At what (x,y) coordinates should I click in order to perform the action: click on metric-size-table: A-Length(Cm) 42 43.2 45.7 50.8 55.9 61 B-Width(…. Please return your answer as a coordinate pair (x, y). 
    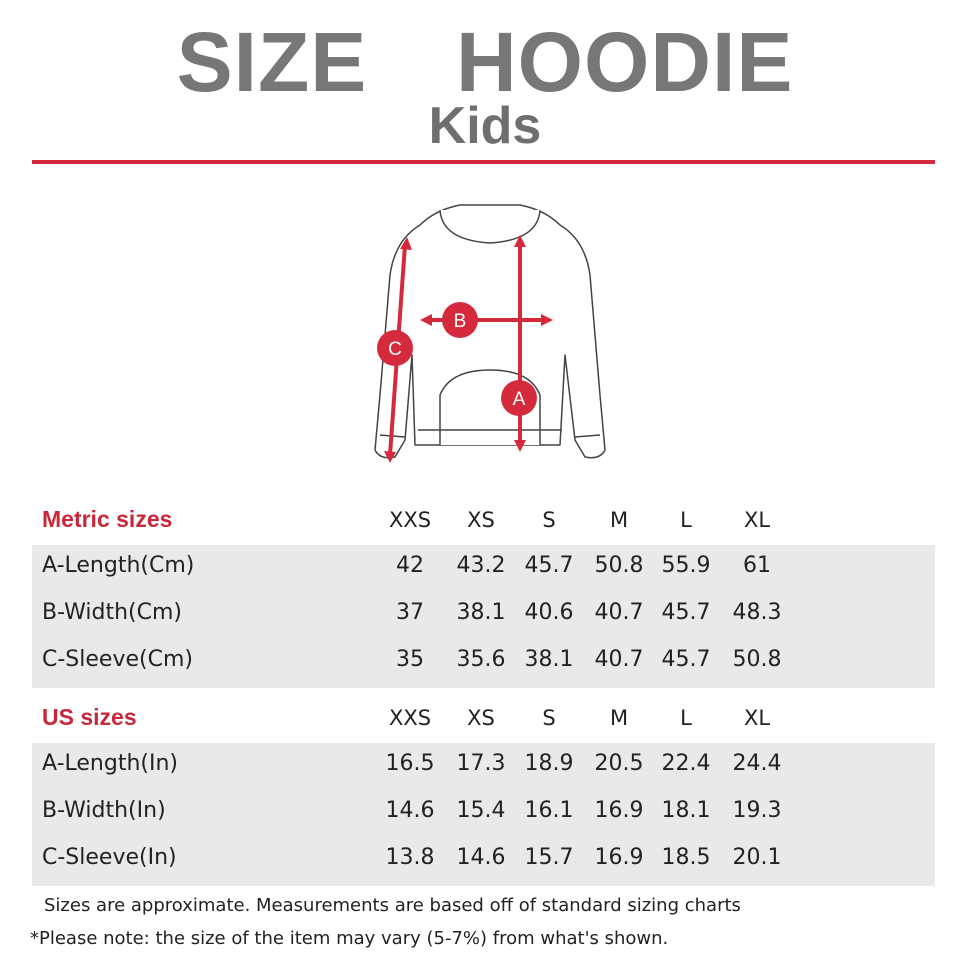
    Looking at the image, I should click on (483, 616).